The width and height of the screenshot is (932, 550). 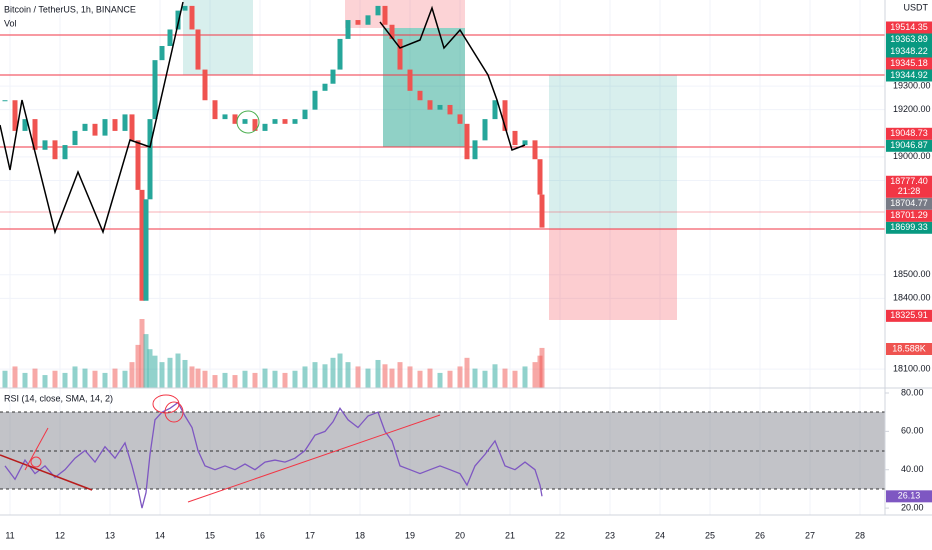 What do you see at coordinates (912, 431) in the screenshot?
I see `rsi-tick-label: 60.00` at bounding box center [912, 431].